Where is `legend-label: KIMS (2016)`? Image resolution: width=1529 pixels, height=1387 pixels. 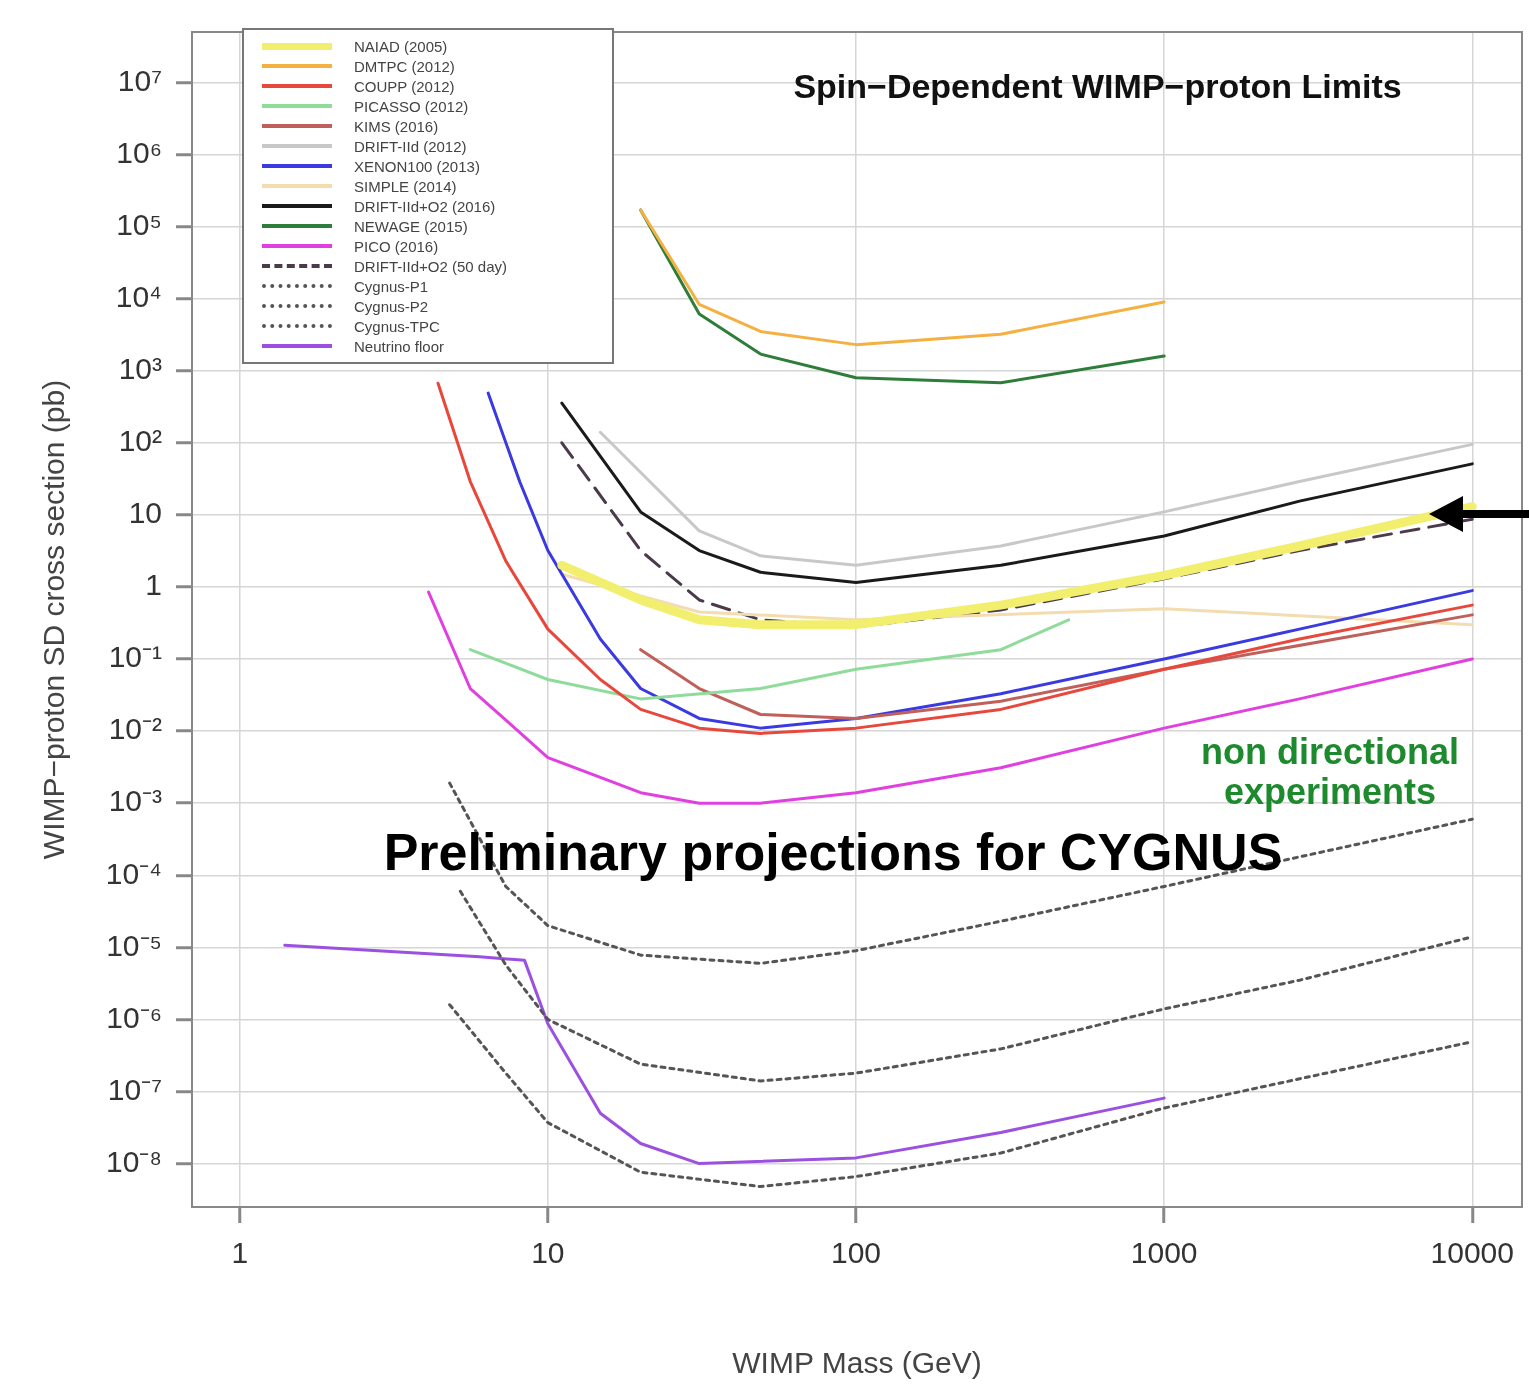
legend-label: KIMS (2016) is located at coordinates (396, 126).